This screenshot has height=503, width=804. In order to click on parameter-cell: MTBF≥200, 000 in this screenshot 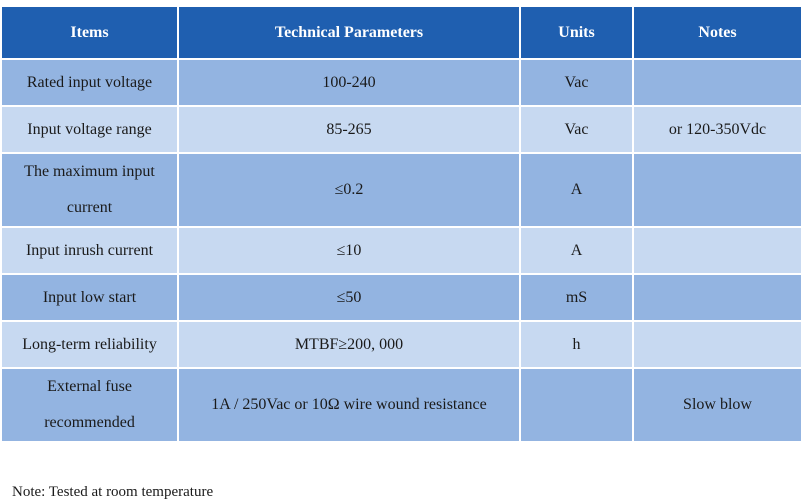, I will do `click(349, 344)`.